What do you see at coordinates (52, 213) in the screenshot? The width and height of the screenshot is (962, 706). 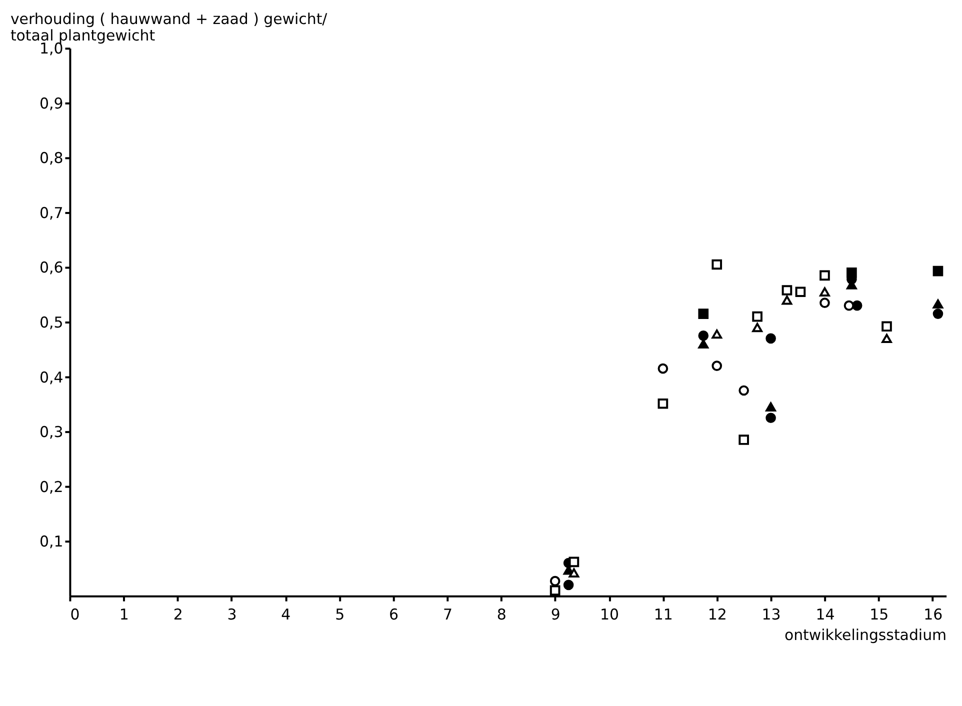 I see `y-tick-label: 0,7` at bounding box center [52, 213].